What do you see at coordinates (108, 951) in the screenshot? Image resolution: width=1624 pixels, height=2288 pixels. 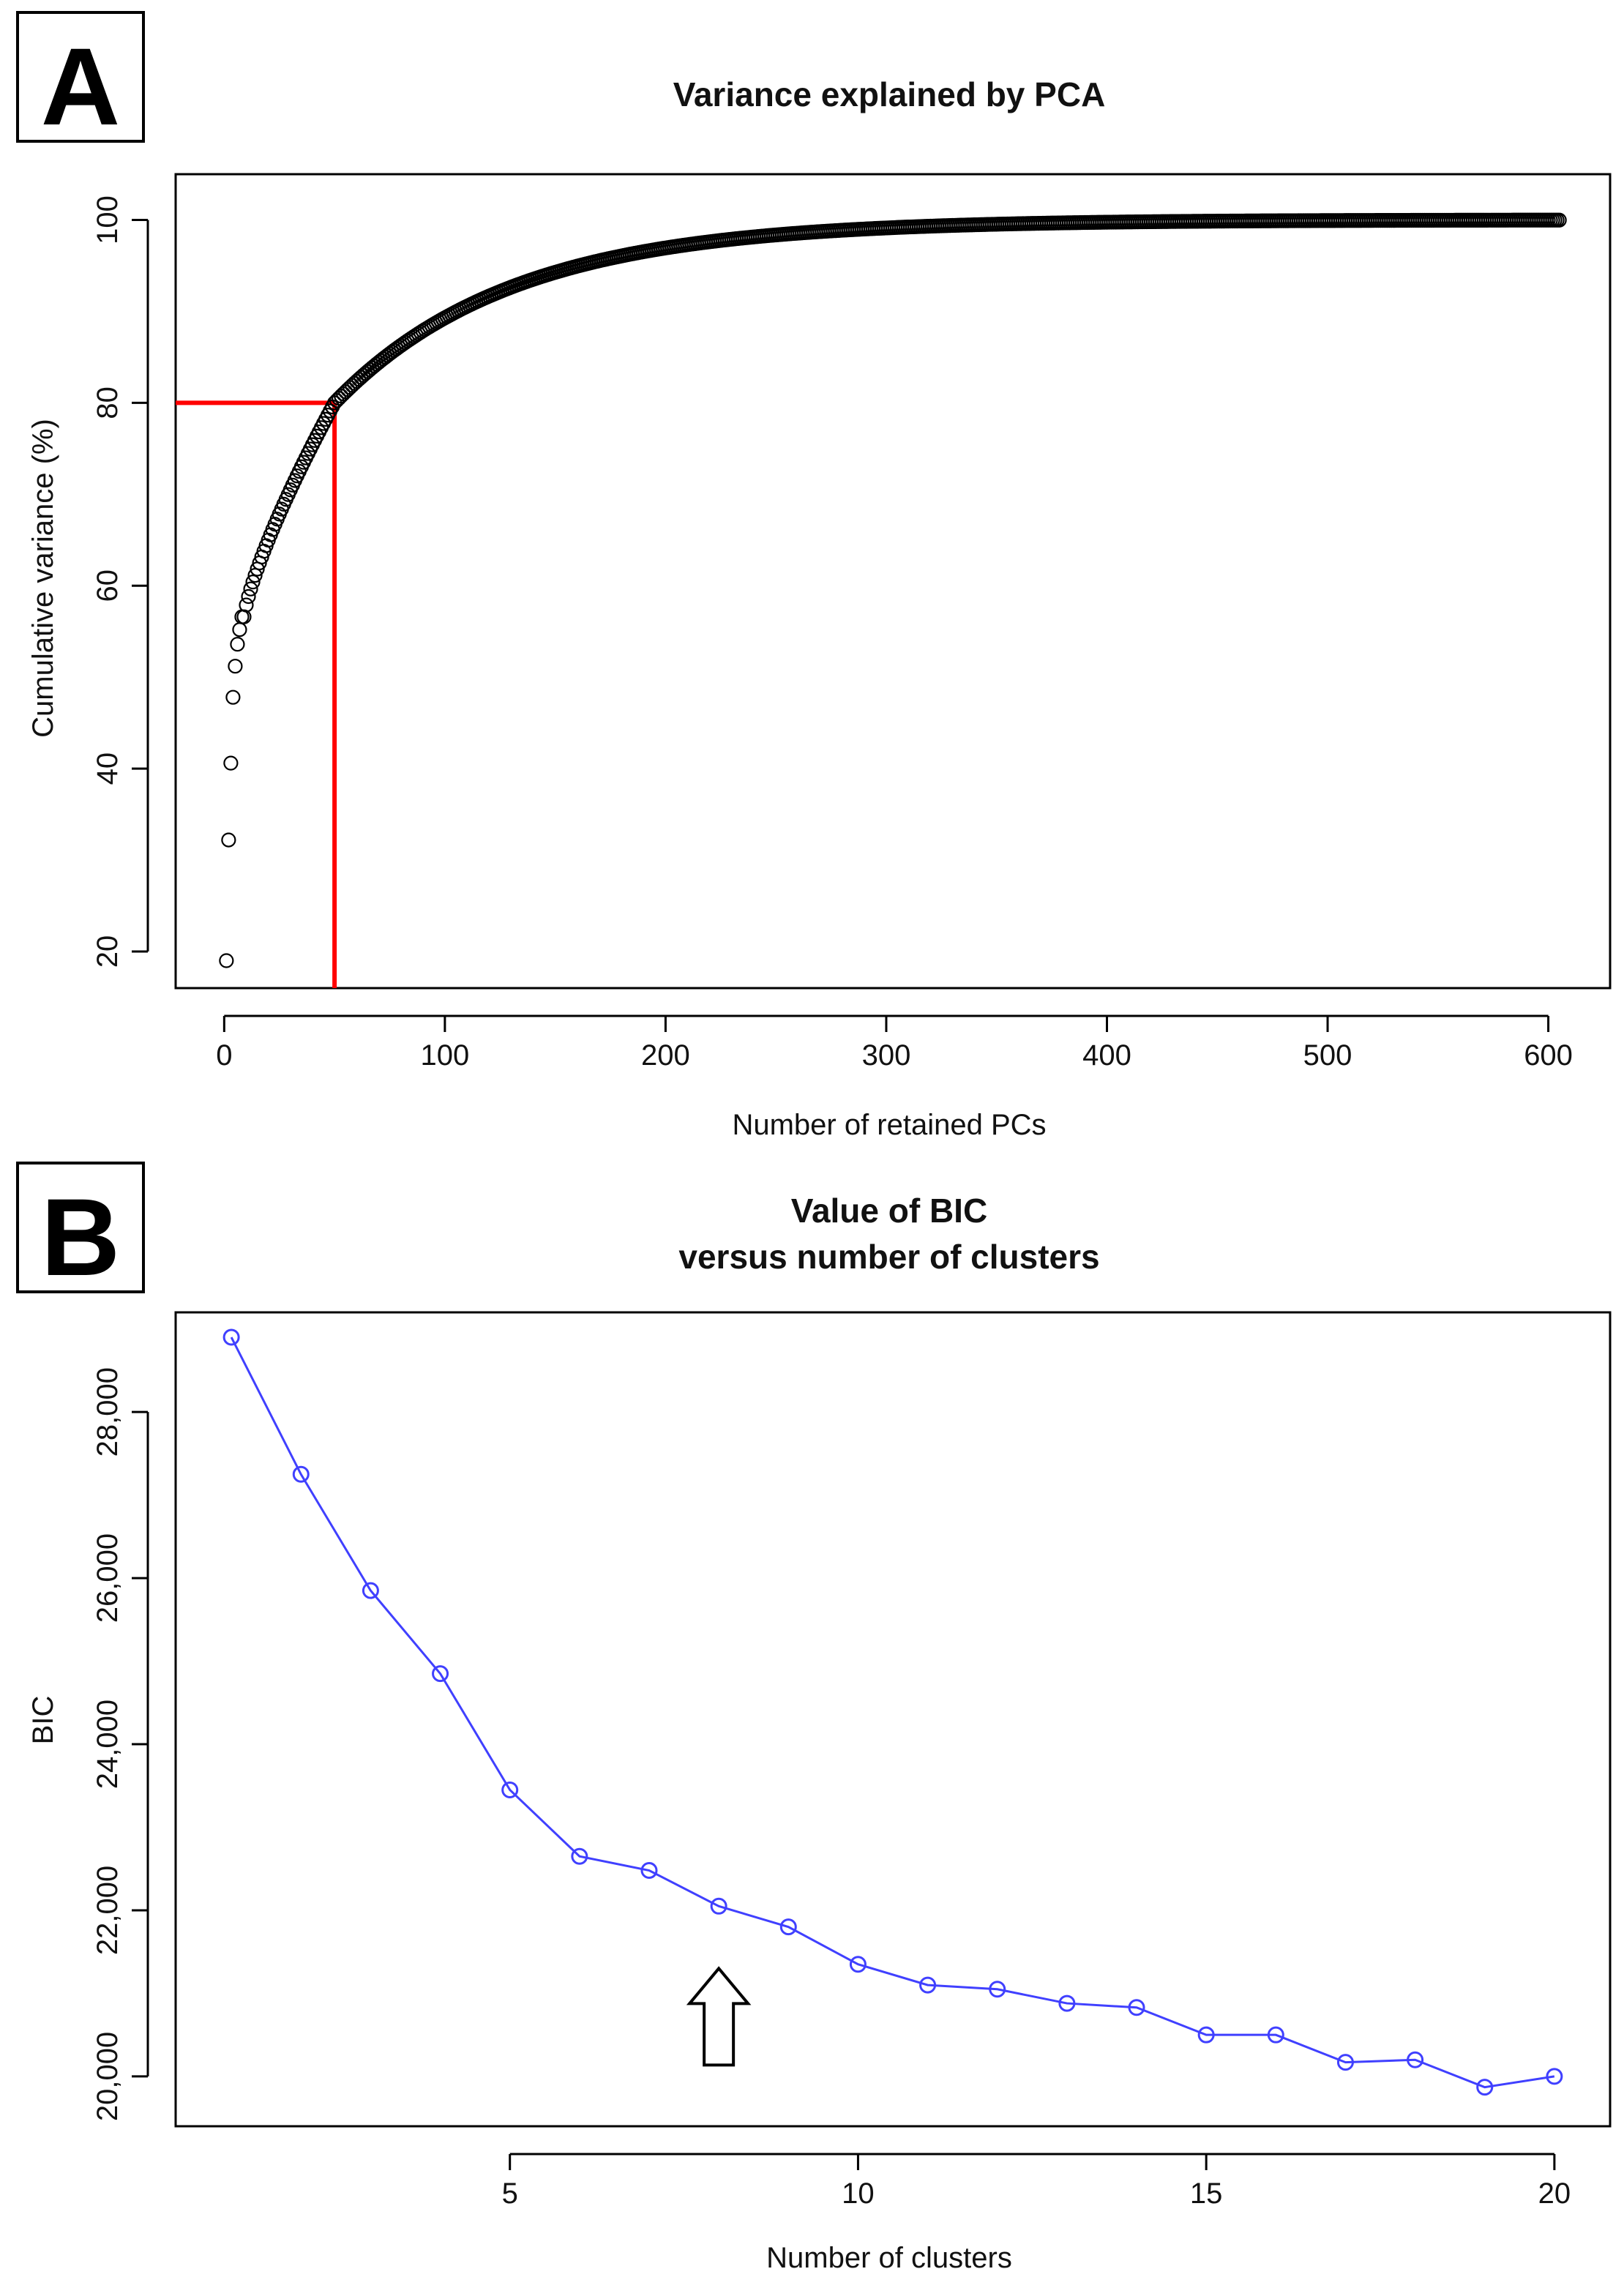 I see `chart-a-y-tick-label: 20` at bounding box center [108, 951].